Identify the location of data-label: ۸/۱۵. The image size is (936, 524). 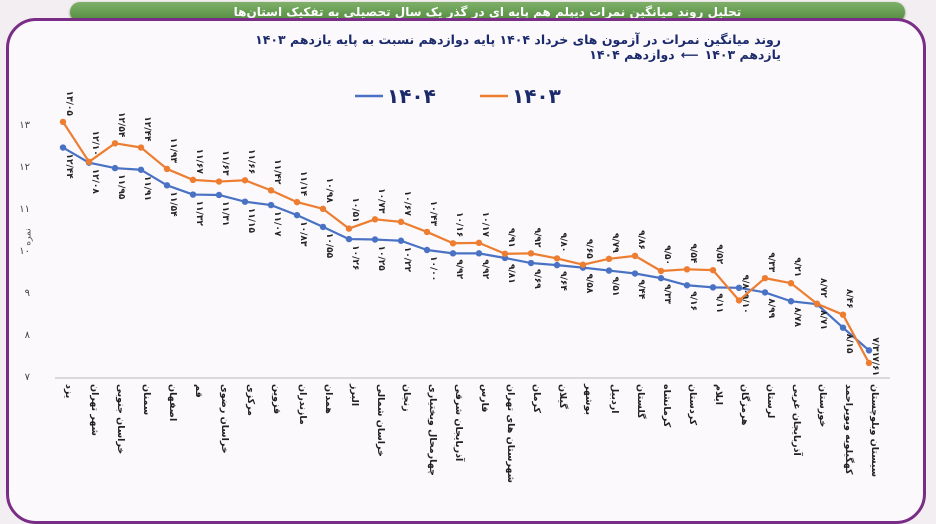
(849, 344).